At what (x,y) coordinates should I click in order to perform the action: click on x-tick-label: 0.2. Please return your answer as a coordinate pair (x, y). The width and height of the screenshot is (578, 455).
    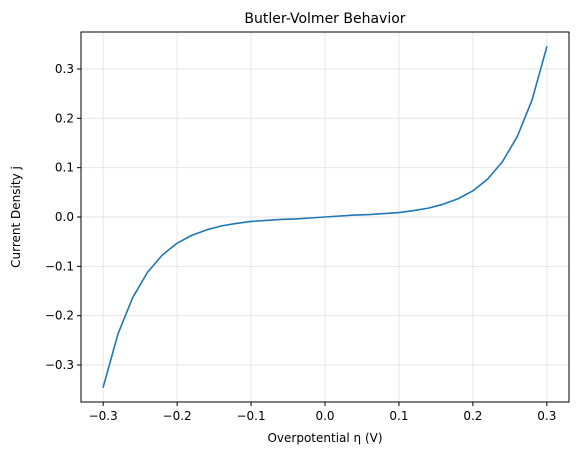
    Looking at the image, I should click on (472, 416).